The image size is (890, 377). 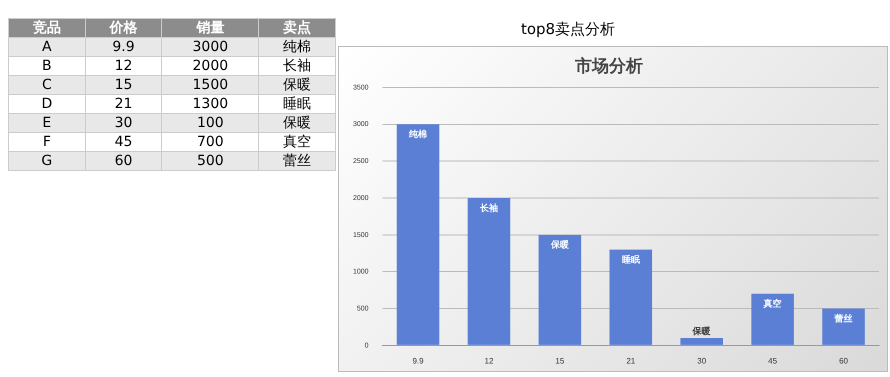 I want to click on text: 销量, so click(x=210, y=28).